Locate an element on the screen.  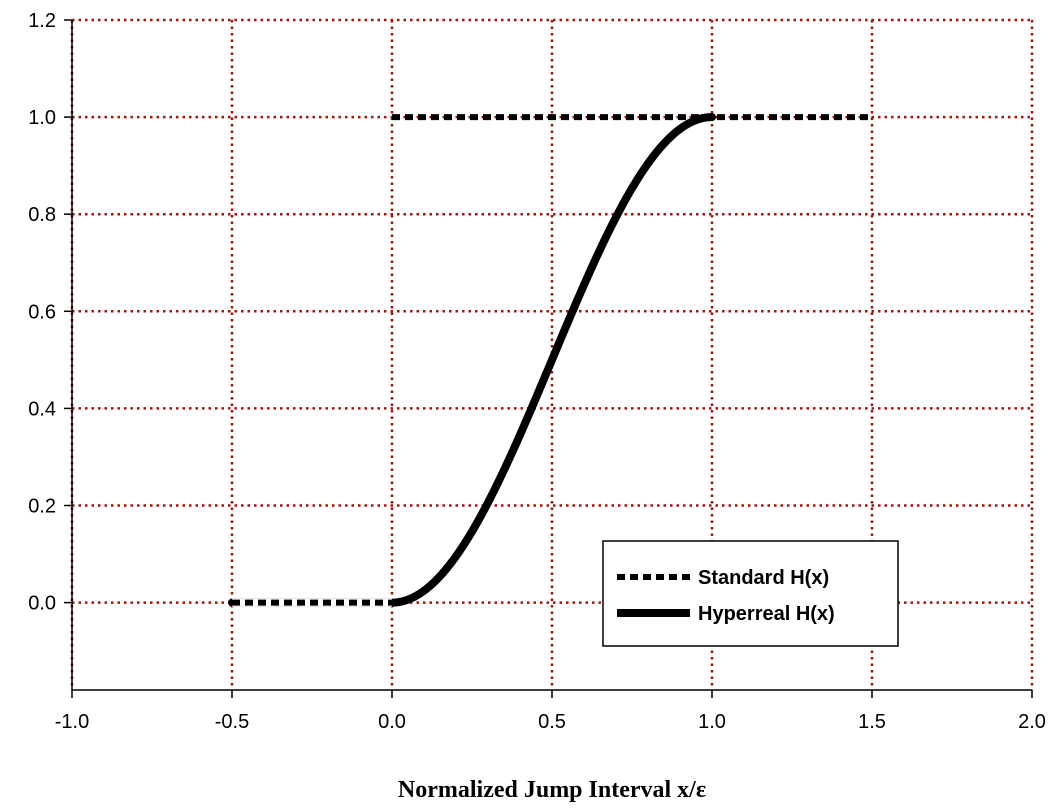
x-tick-label-0: -1.0 is located at coordinates (72, 722).